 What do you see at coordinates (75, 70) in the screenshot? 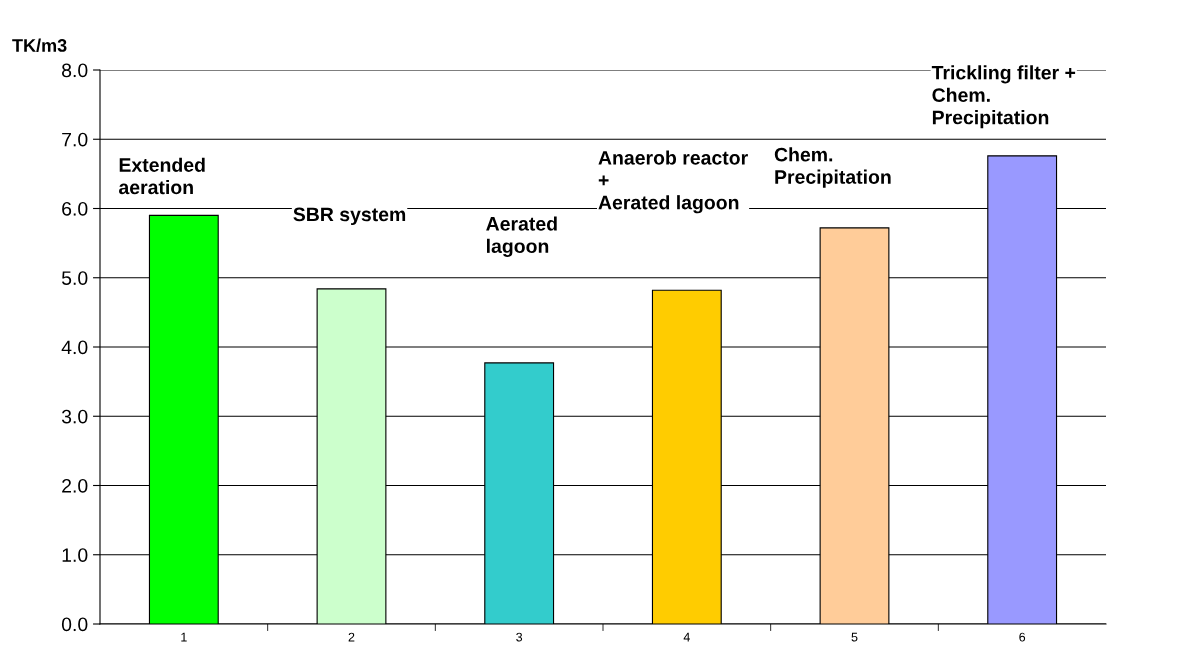
I see `y-tick-label: 8.0` at bounding box center [75, 70].